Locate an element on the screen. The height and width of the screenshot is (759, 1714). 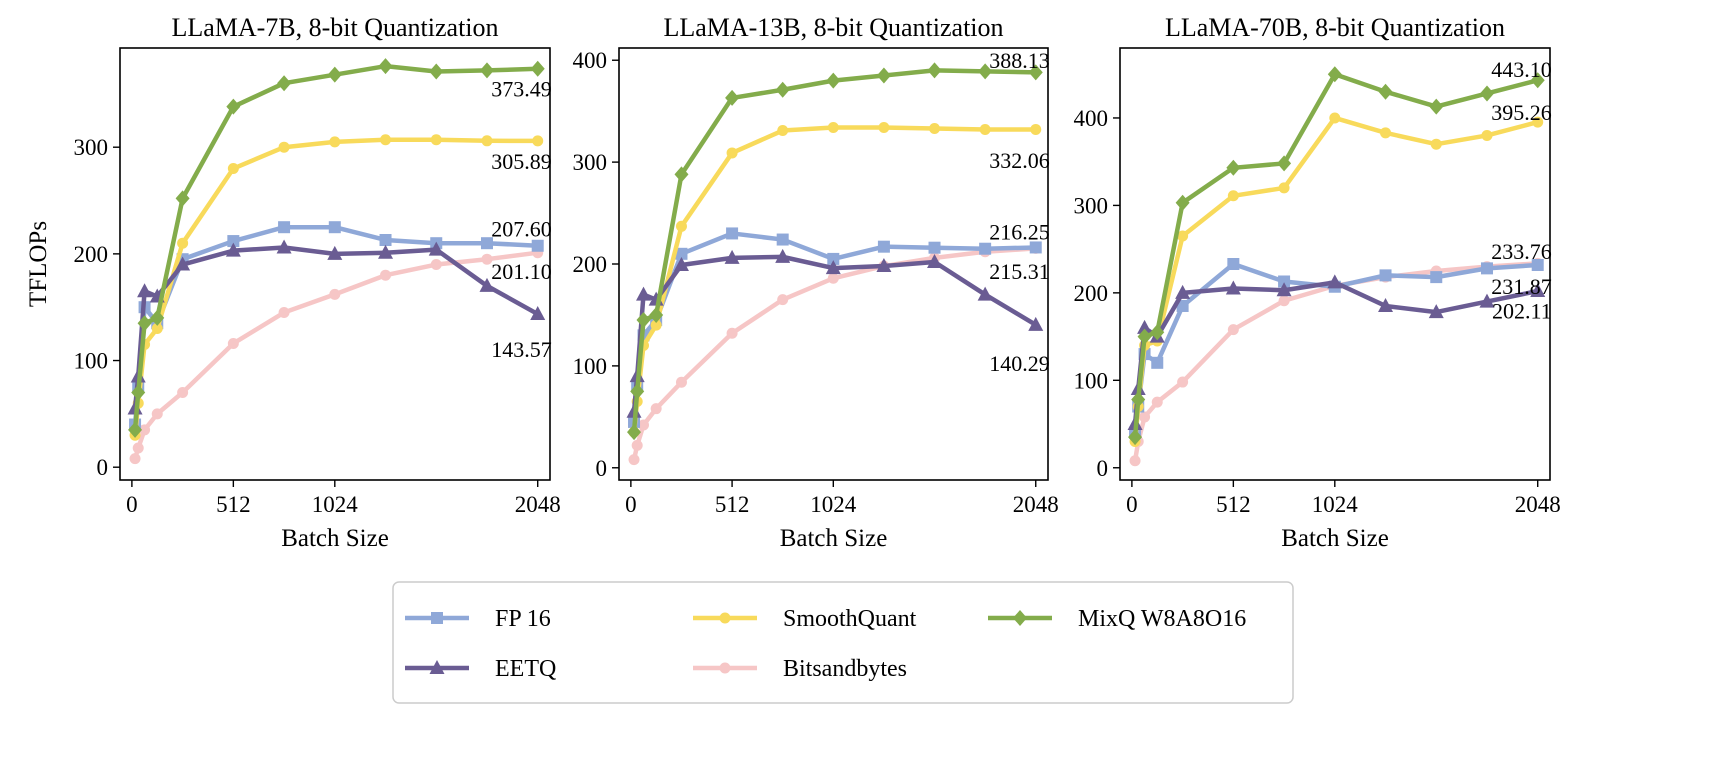
x-tick-label: 0 is located at coordinates (1132, 504).